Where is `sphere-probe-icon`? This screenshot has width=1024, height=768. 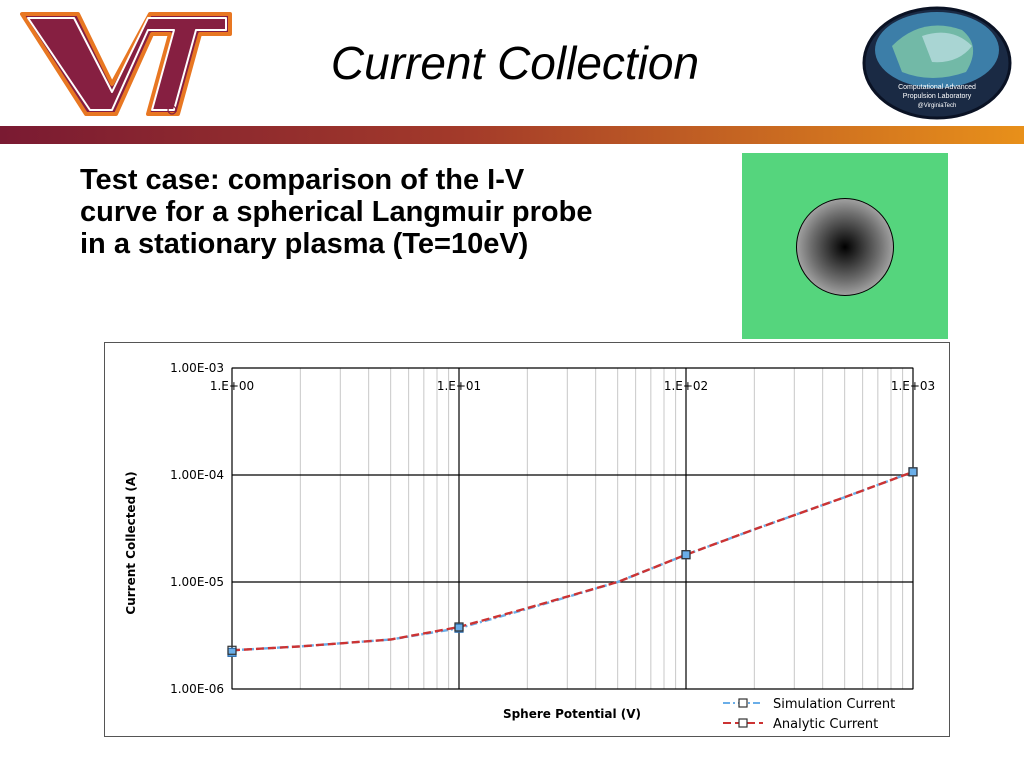
sphere-probe-icon is located at coordinates (845, 247).